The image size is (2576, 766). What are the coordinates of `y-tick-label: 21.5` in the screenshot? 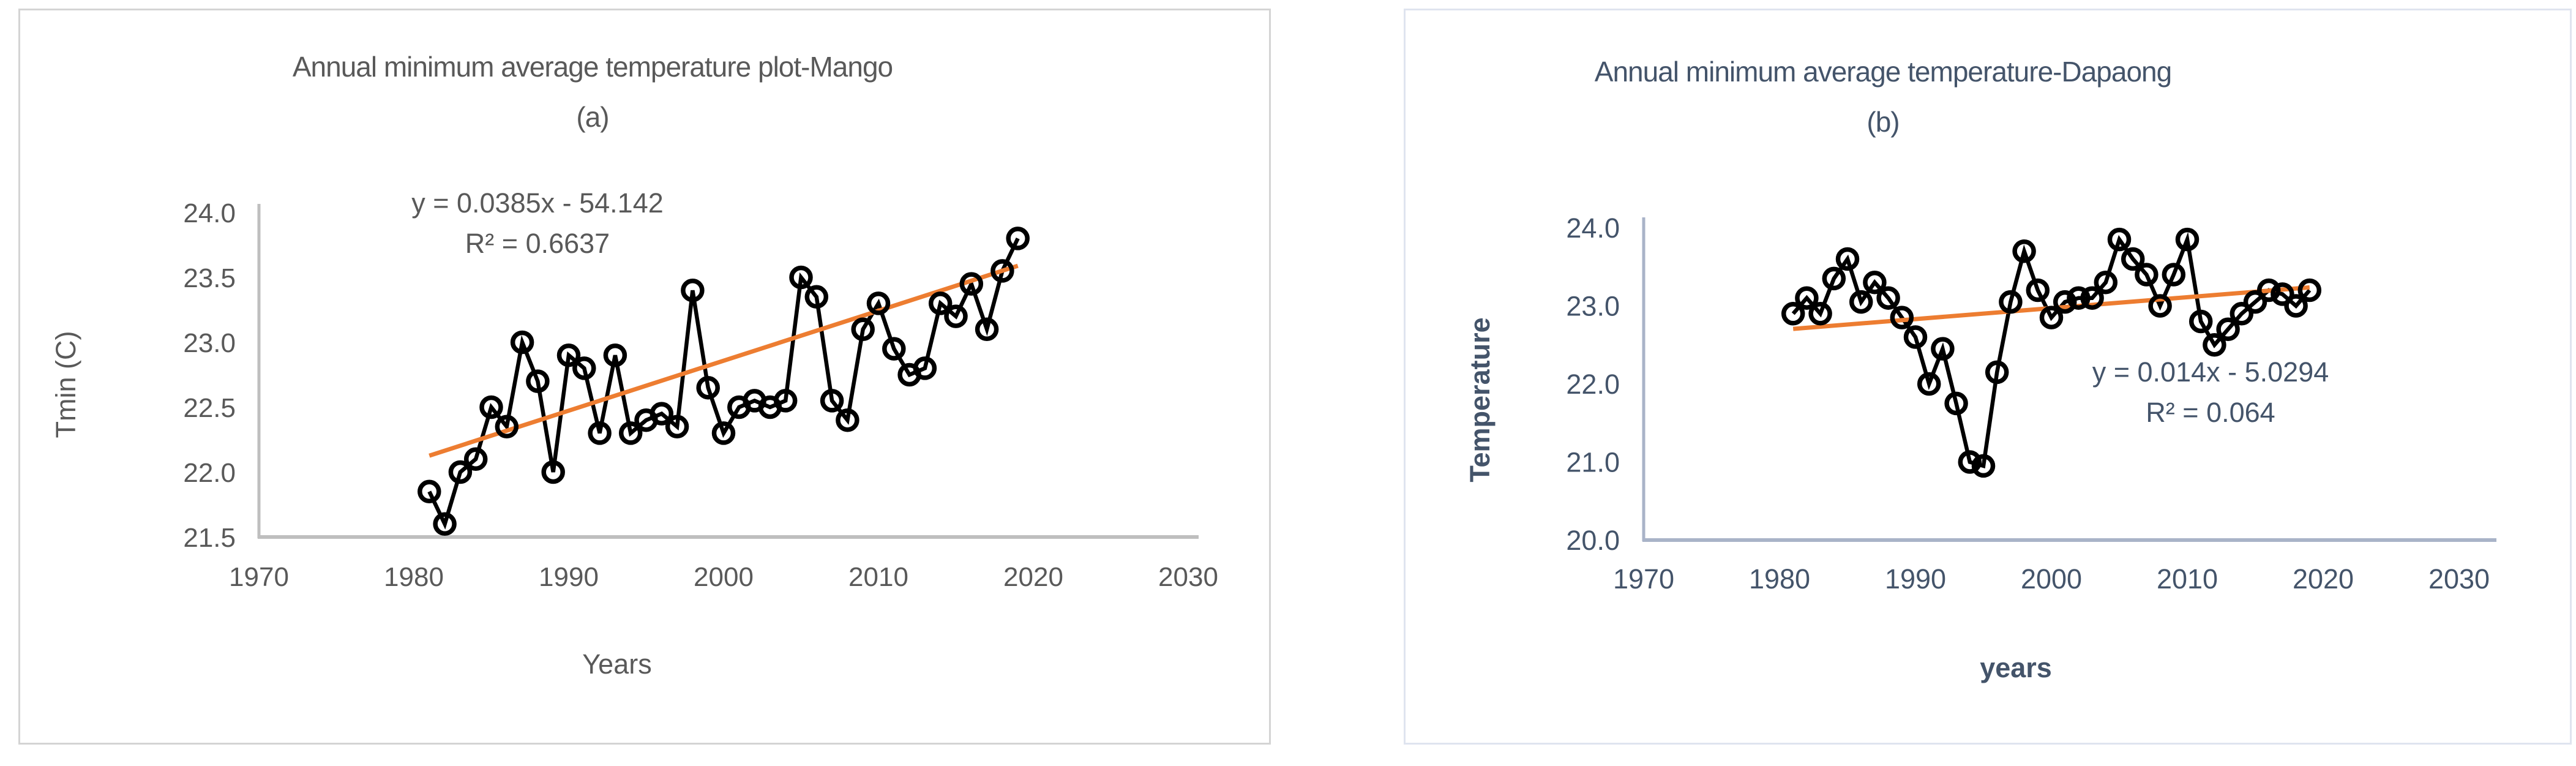 It's located at (210, 538).